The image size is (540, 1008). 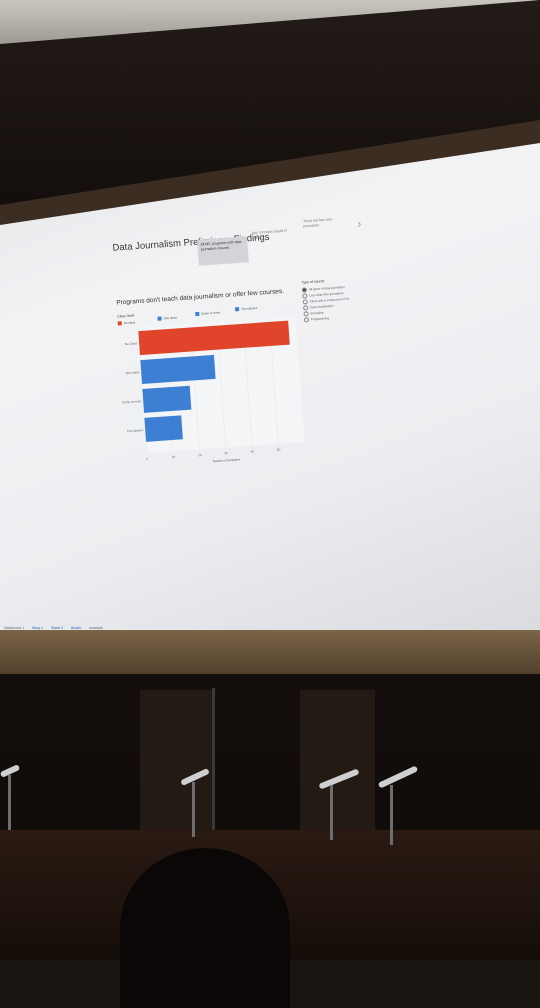 What do you see at coordinates (317, 313) in the screenshot?
I see `filter-option-label: Emerging` at bounding box center [317, 313].